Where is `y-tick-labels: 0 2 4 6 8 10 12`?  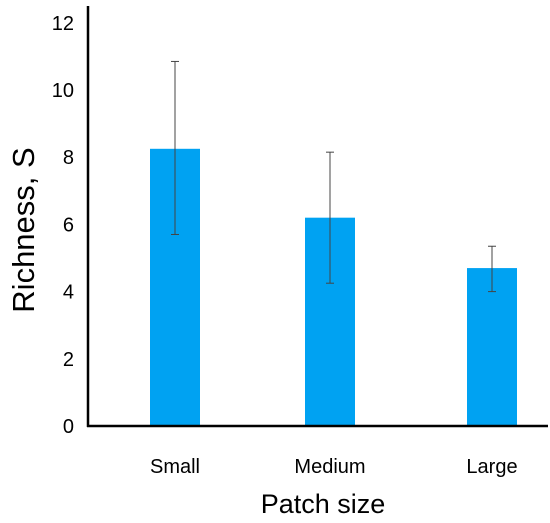
y-tick-labels: 0 2 4 6 8 10 12 is located at coordinates (63, 225).